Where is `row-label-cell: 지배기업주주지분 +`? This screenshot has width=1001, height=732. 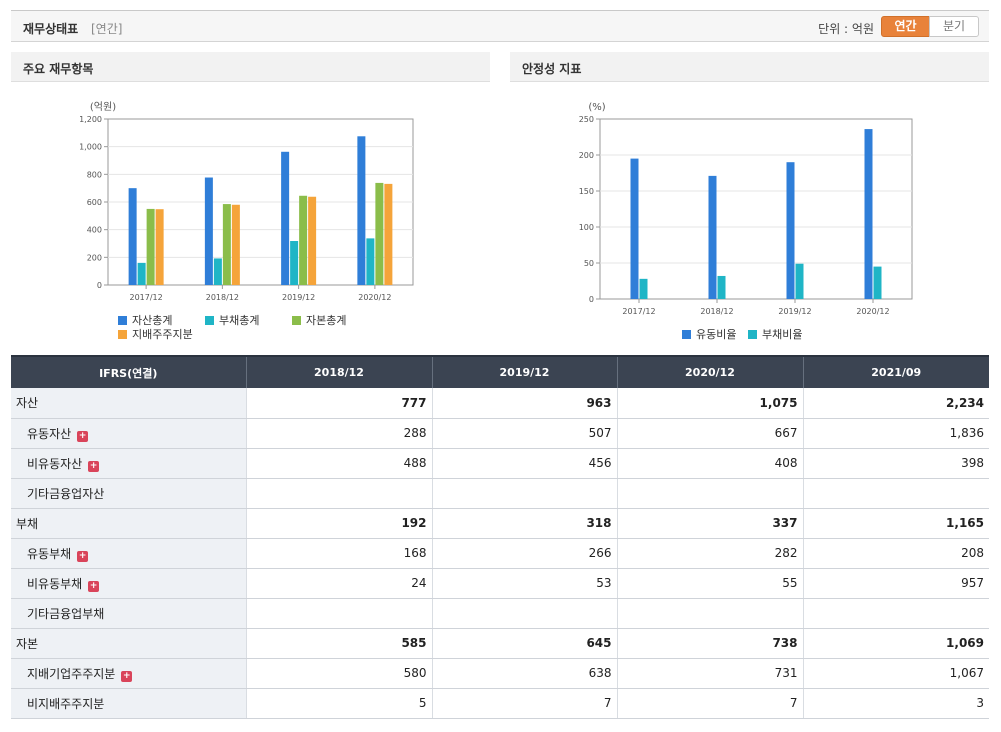
row-label-cell: 지배기업주주지분 + is located at coordinates (128, 673).